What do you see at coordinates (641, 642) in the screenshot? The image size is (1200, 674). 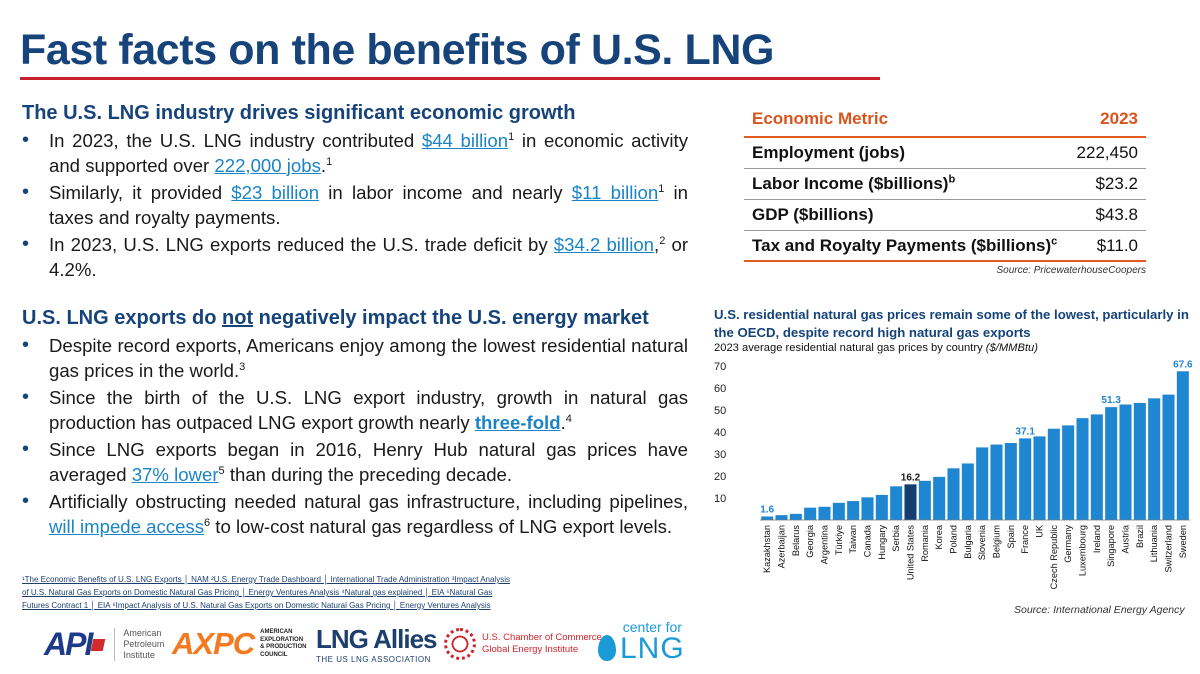 I see `center-for-lng-logo: center for LNG` at bounding box center [641, 642].